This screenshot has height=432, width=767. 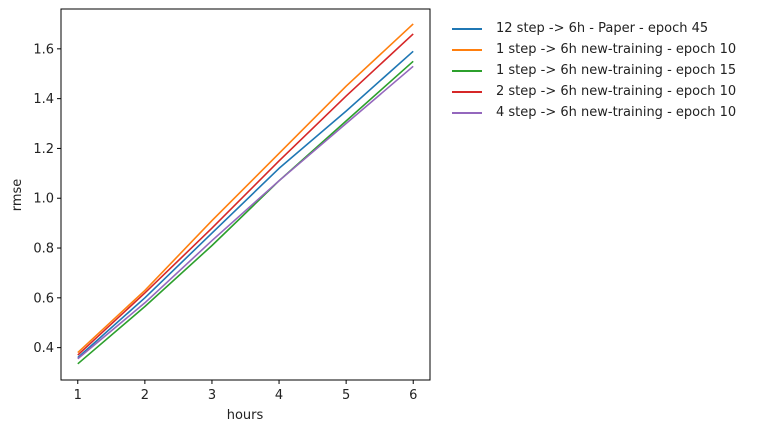 I want to click on legend-item: 1 step -> 6h new-training - epoch 10, so click(x=594, y=49).